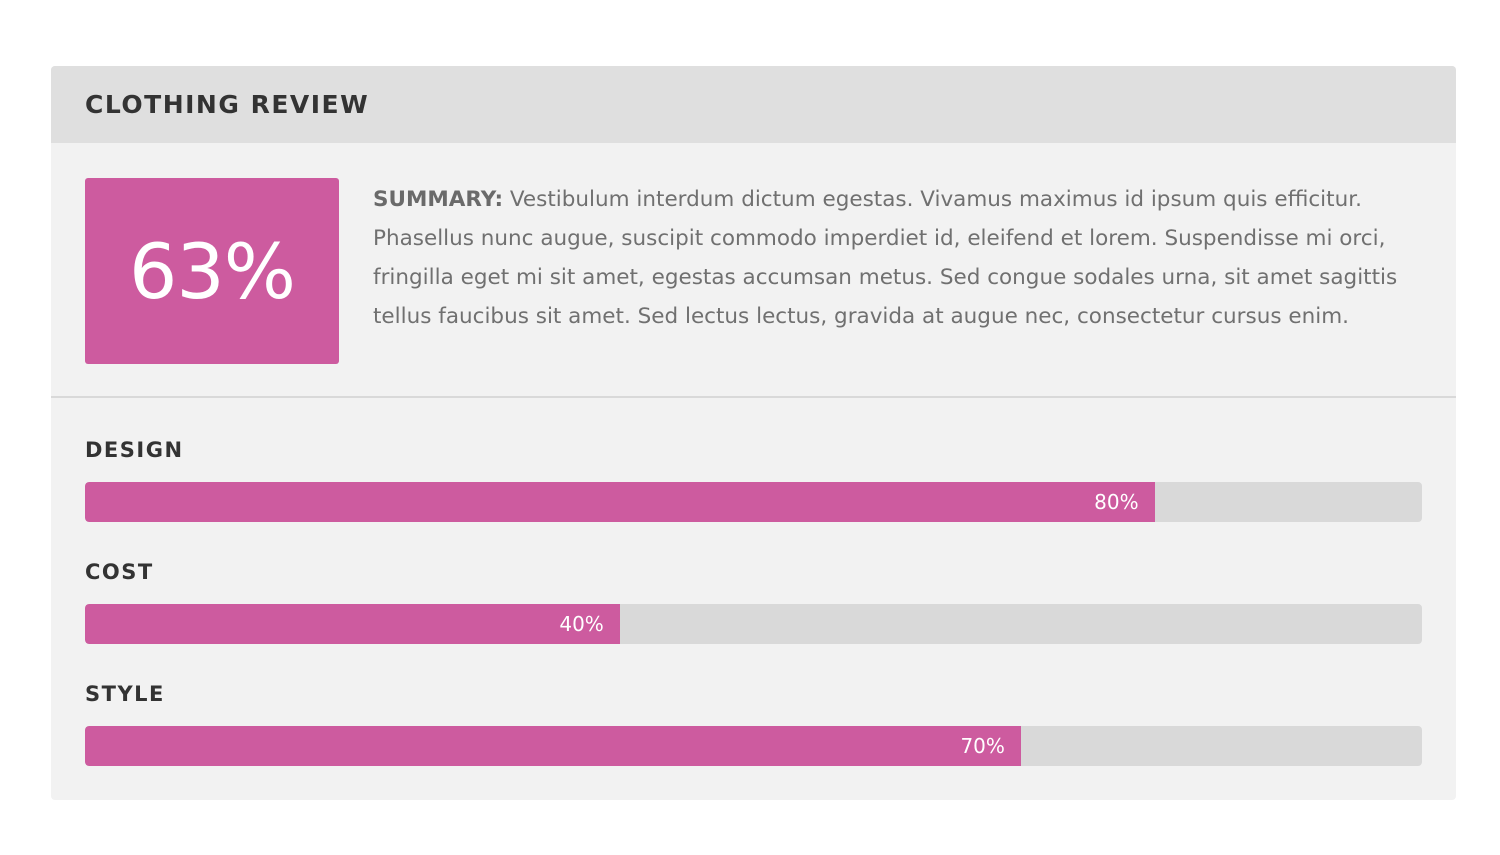  Describe the element at coordinates (134, 450) in the screenshot. I see `criterion-label: DESIGN` at that location.